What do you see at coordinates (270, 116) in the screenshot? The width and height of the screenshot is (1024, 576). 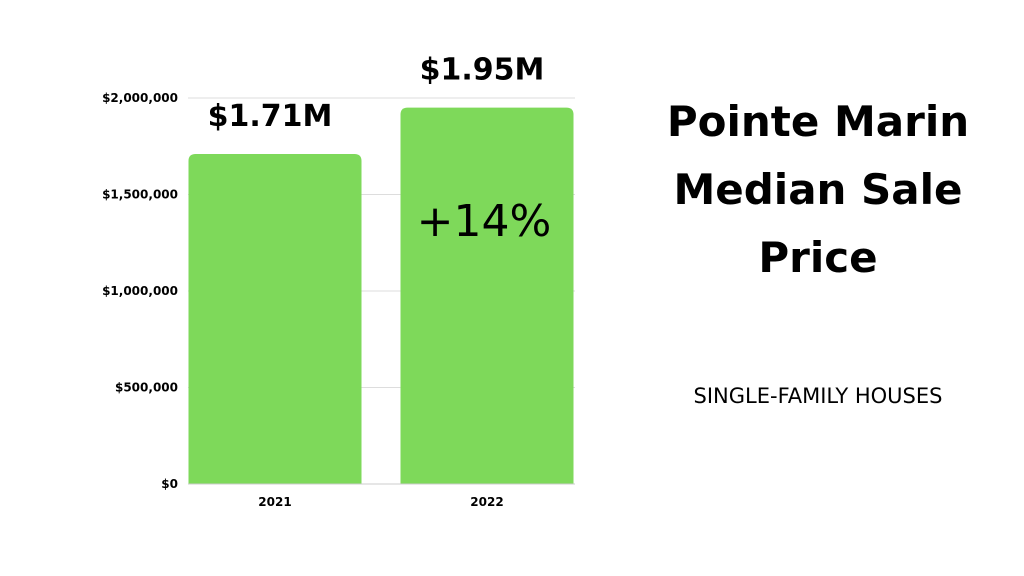 I see `bar-value-label: $1.71M` at bounding box center [270, 116].